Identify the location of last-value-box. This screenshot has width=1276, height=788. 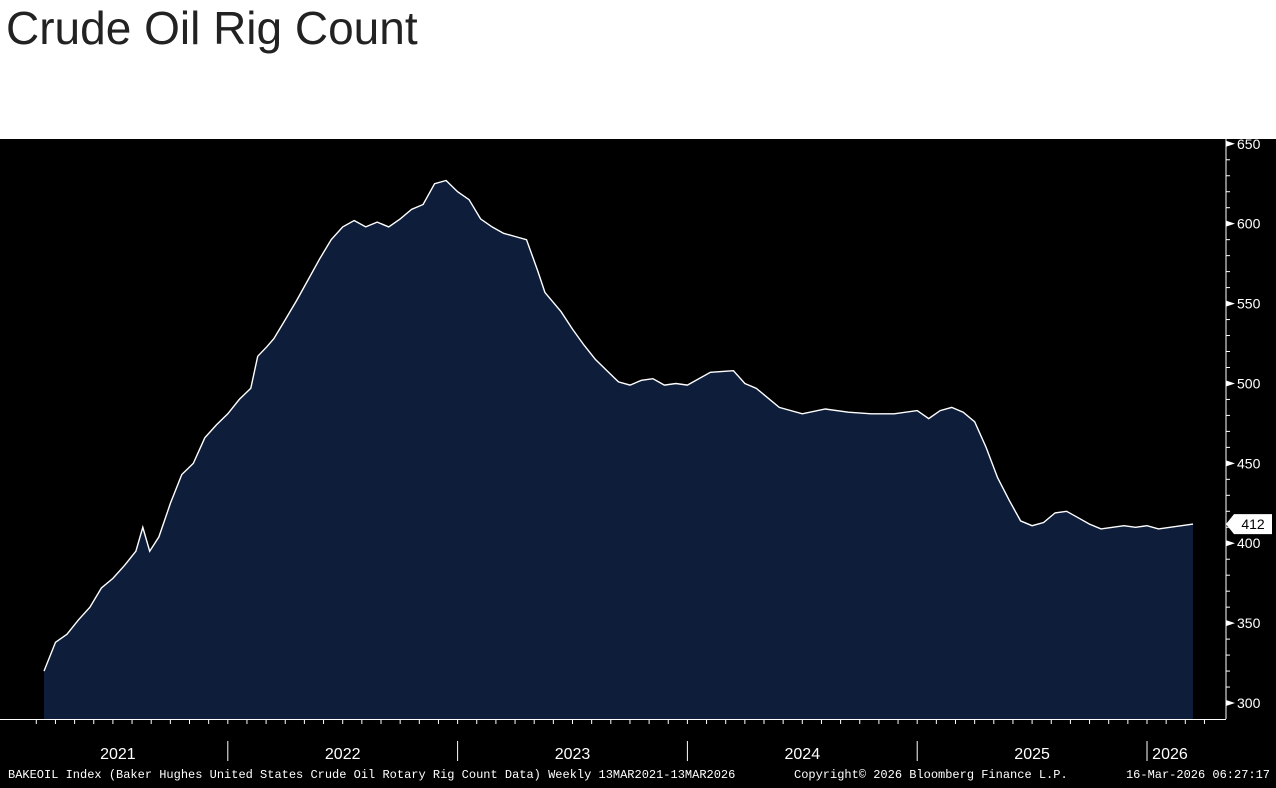
(1249, 524).